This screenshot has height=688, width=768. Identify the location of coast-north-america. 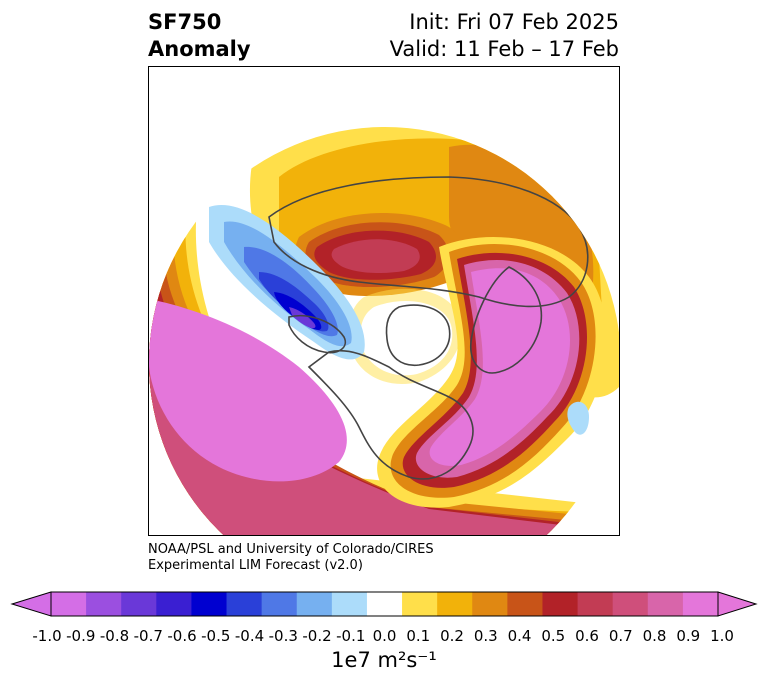
(390, 414).